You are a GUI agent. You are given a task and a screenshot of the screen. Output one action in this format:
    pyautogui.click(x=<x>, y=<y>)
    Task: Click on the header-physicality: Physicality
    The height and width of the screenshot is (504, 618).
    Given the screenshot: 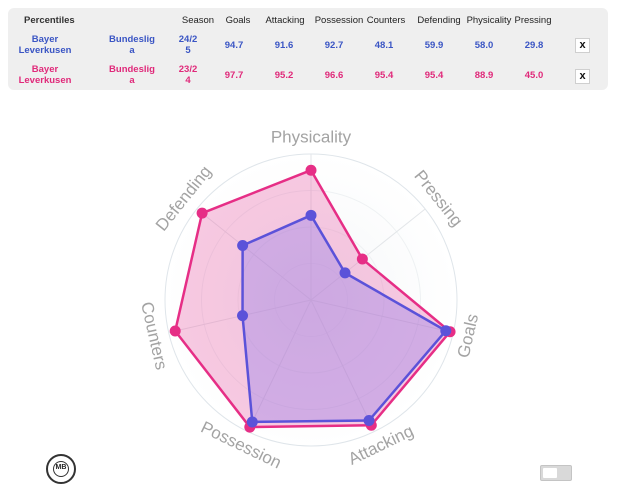 What is the action you would take?
    pyautogui.click(x=489, y=20)
    